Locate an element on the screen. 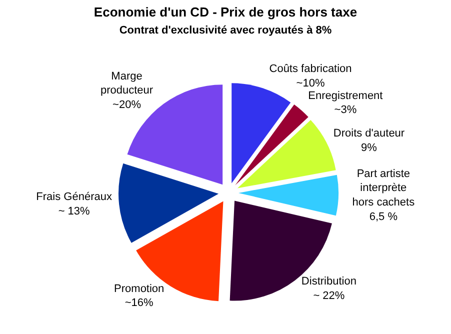 This screenshot has height=334, width=451. data-label: 6,5 % is located at coordinates (383, 216).